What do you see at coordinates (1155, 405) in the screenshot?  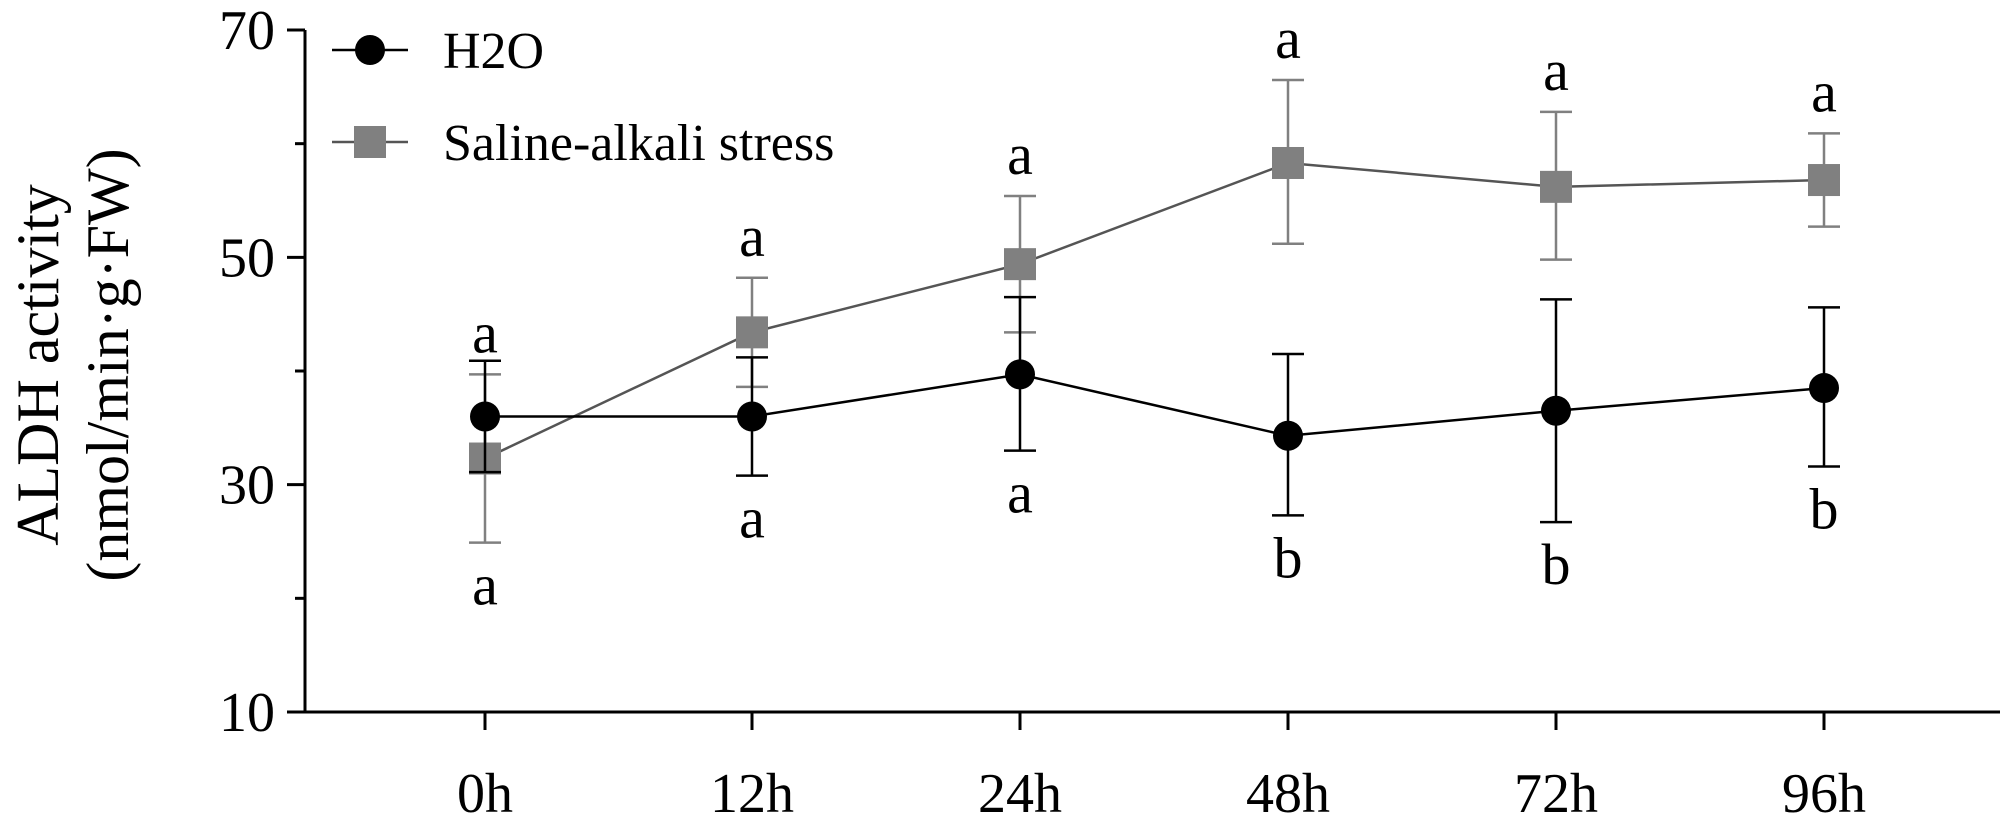 I see `series-line` at bounding box center [1155, 405].